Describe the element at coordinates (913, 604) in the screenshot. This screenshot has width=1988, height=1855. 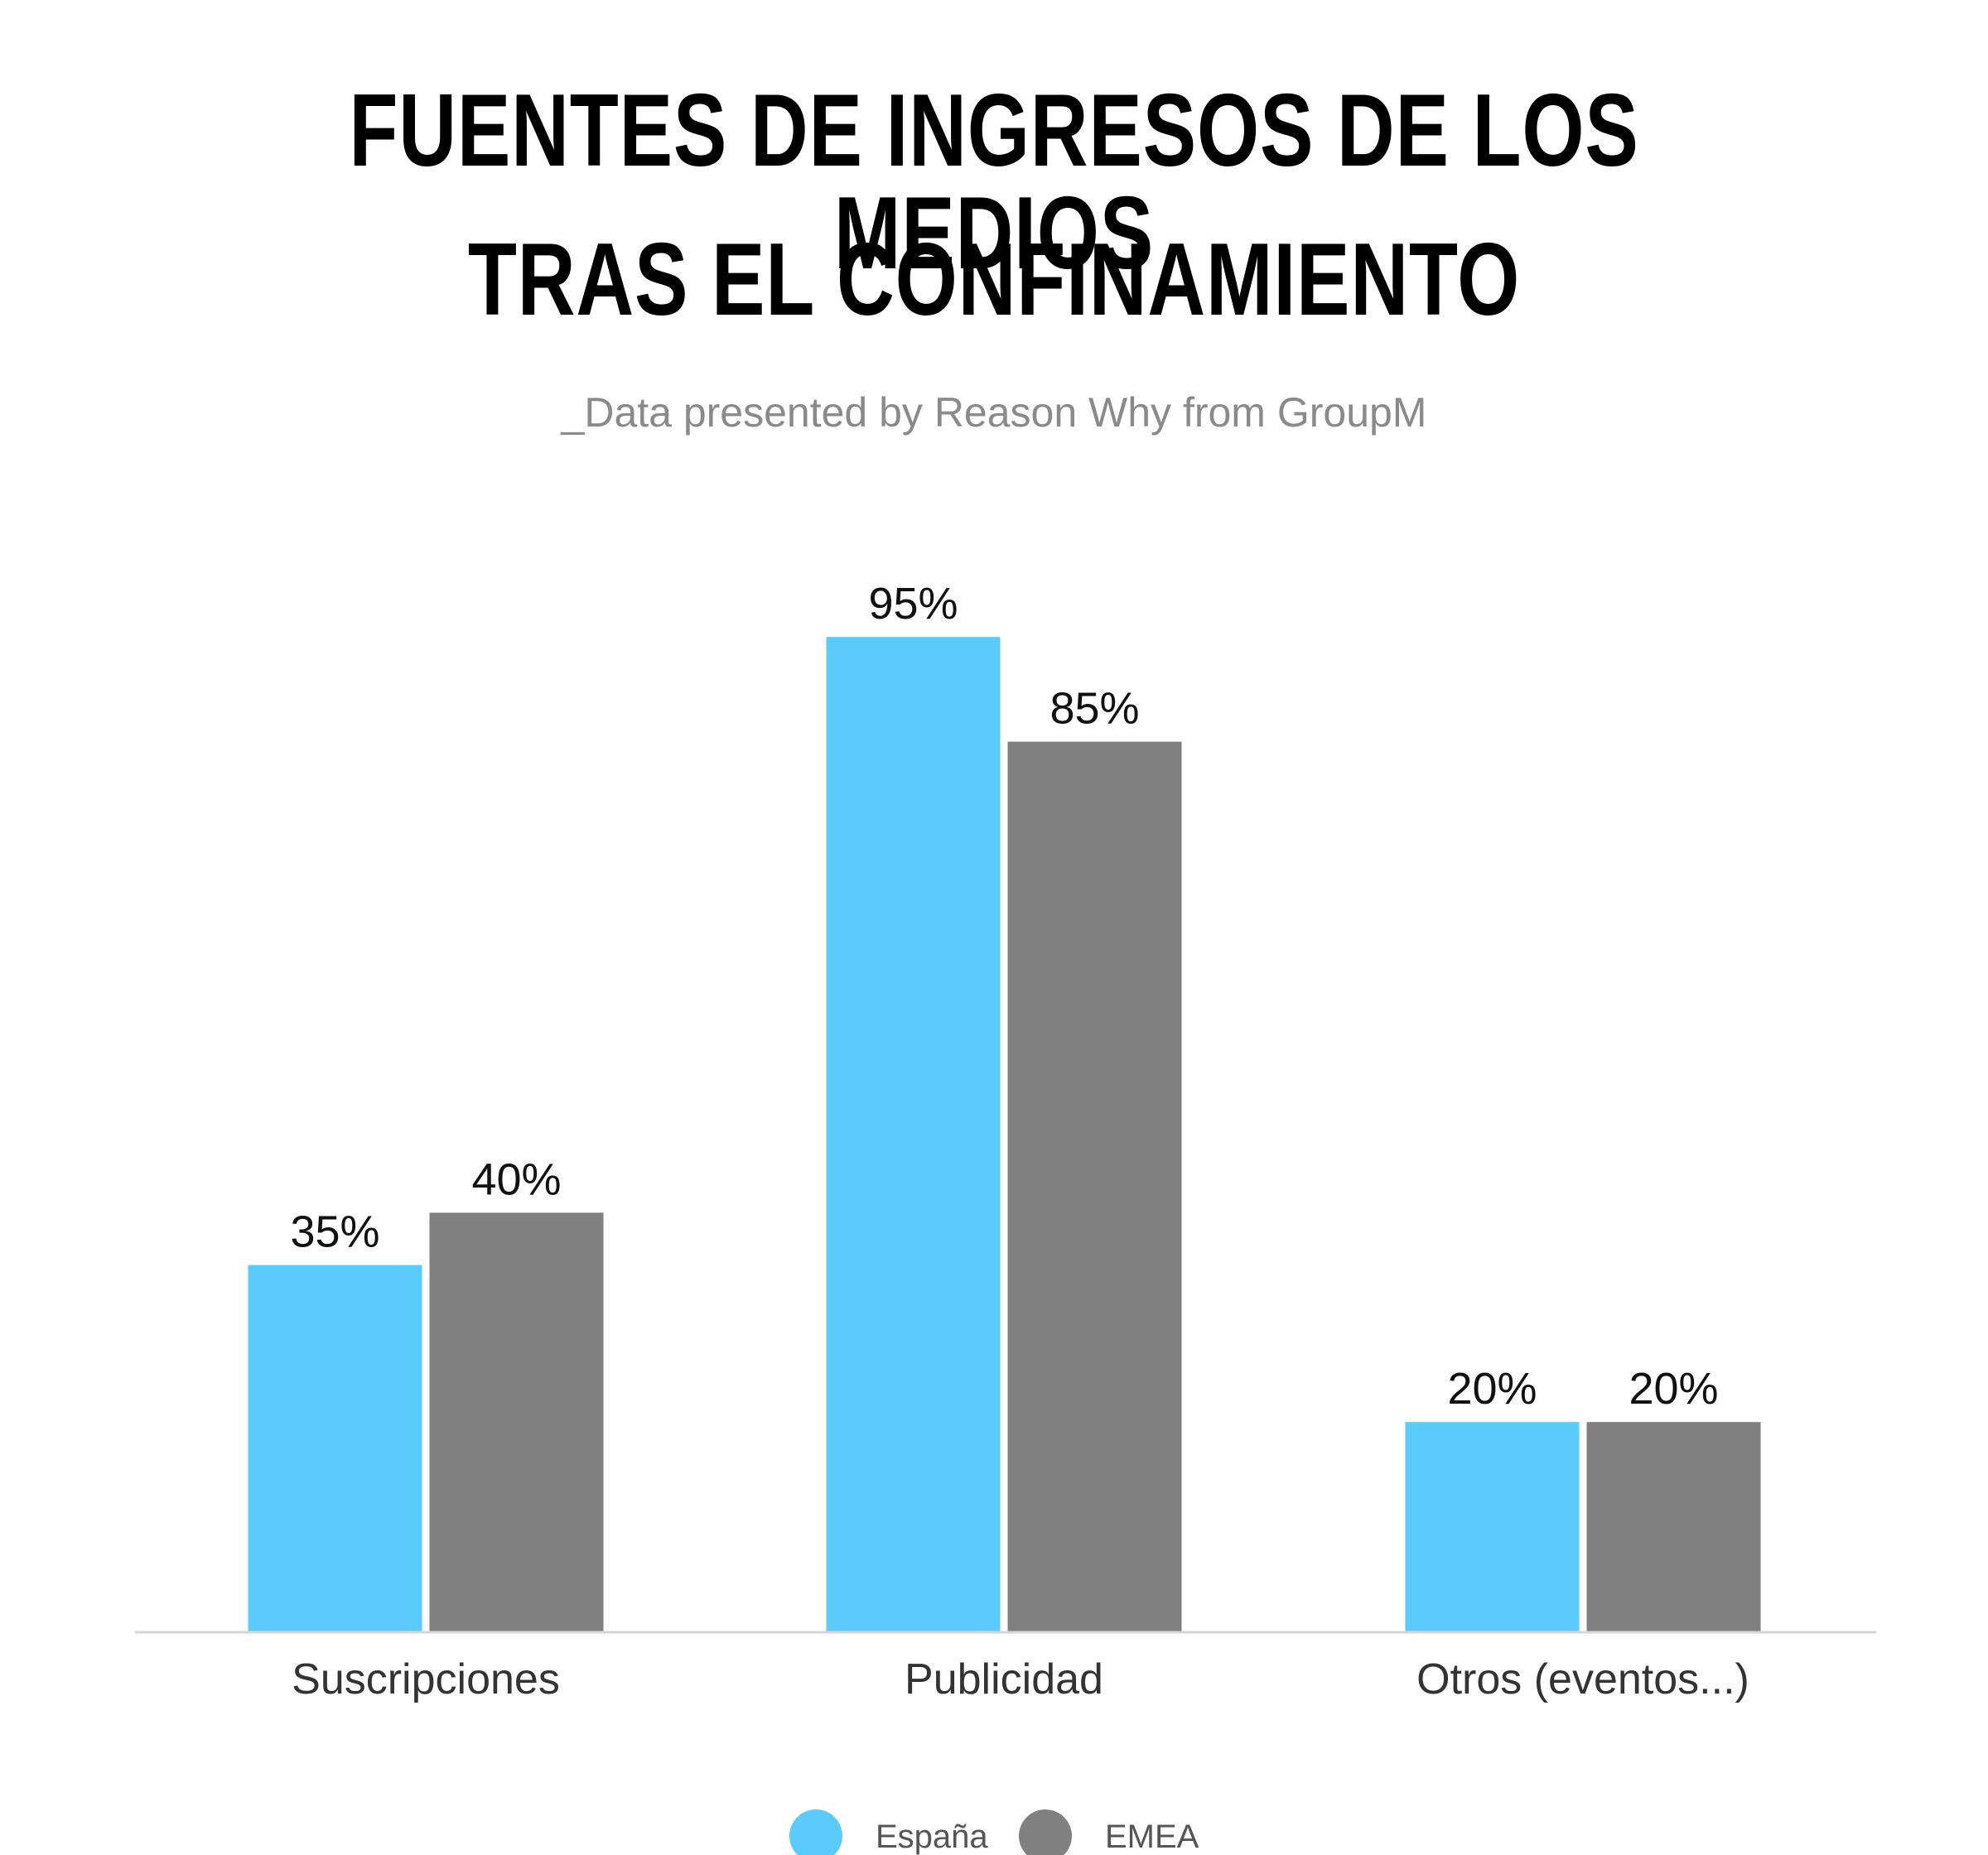
I see `data-label: 95%` at that location.